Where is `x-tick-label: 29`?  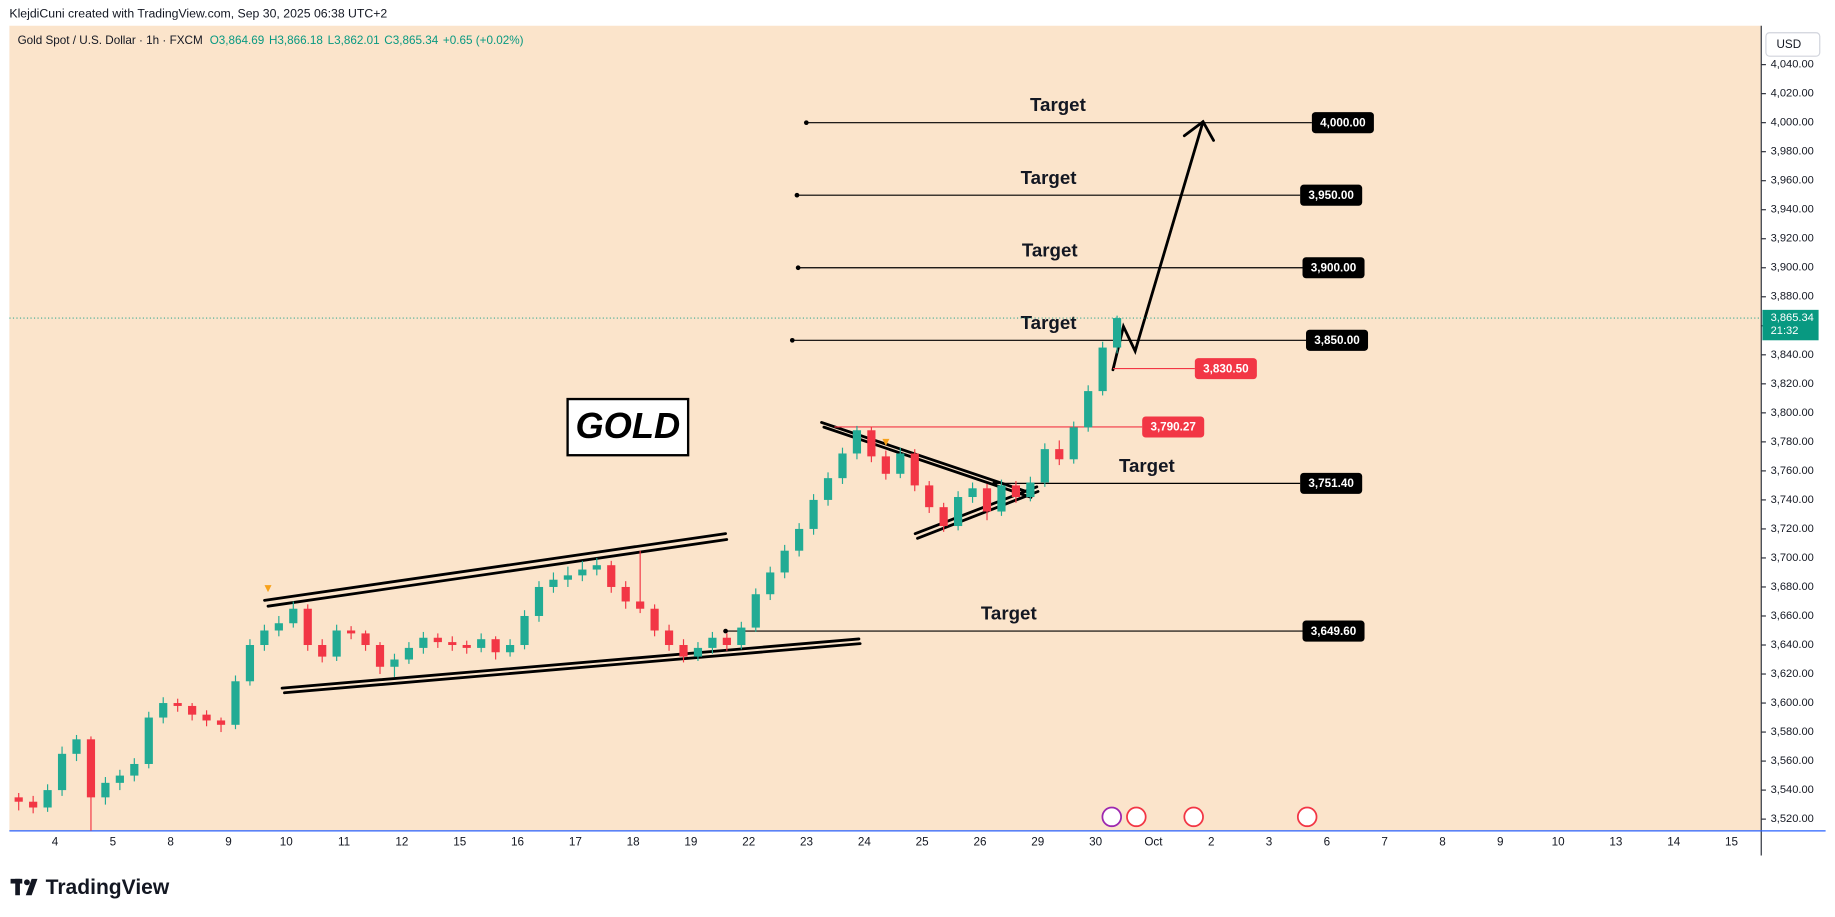
x-tick-label: 29 is located at coordinates (1037, 842).